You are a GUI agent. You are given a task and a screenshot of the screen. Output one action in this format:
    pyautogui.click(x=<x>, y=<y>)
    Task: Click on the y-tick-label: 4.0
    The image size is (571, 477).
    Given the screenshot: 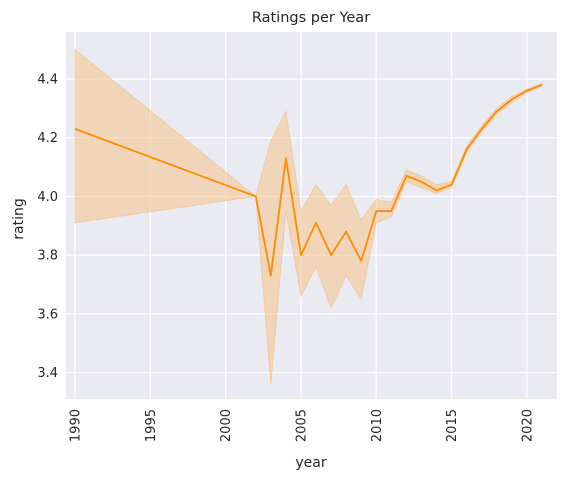 What is the action you would take?
    pyautogui.click(x=47, y=197)
    